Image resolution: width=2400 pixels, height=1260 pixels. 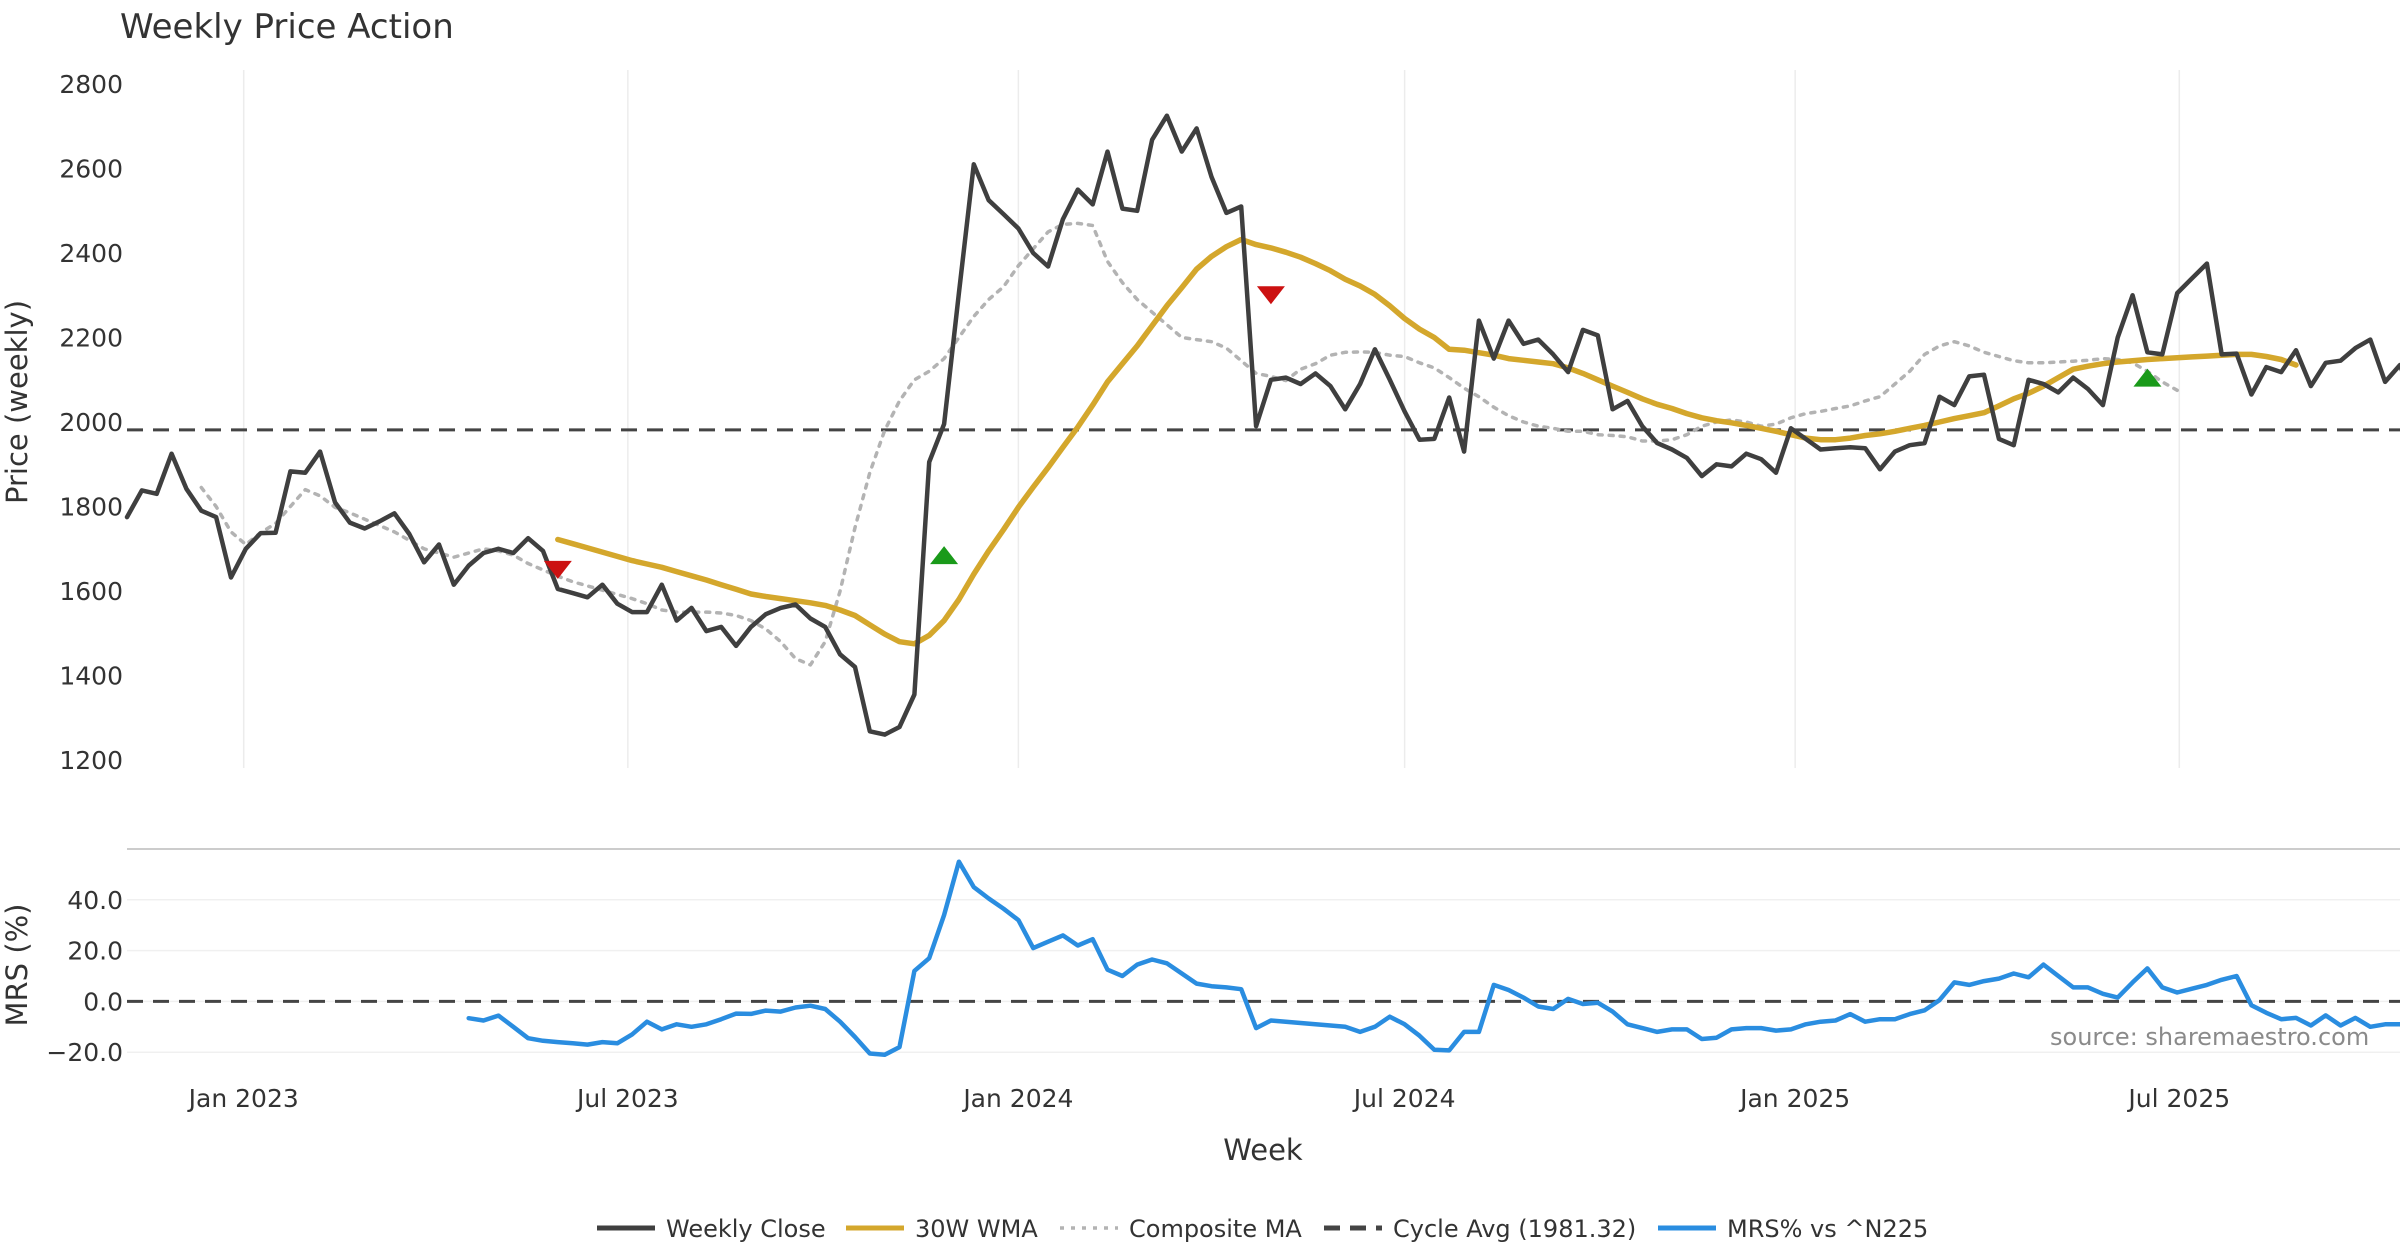 I want to click on mrs-vs-n225-line, so click(x=1433, y=958).